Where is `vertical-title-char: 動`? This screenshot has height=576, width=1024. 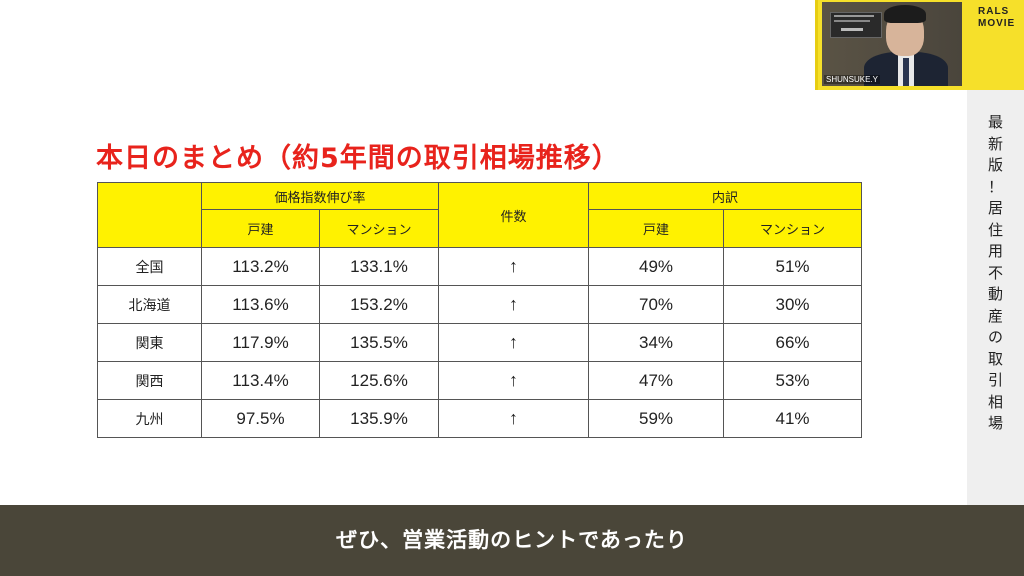
vertical-title-char: 動 is located at coordinates (995, 294).